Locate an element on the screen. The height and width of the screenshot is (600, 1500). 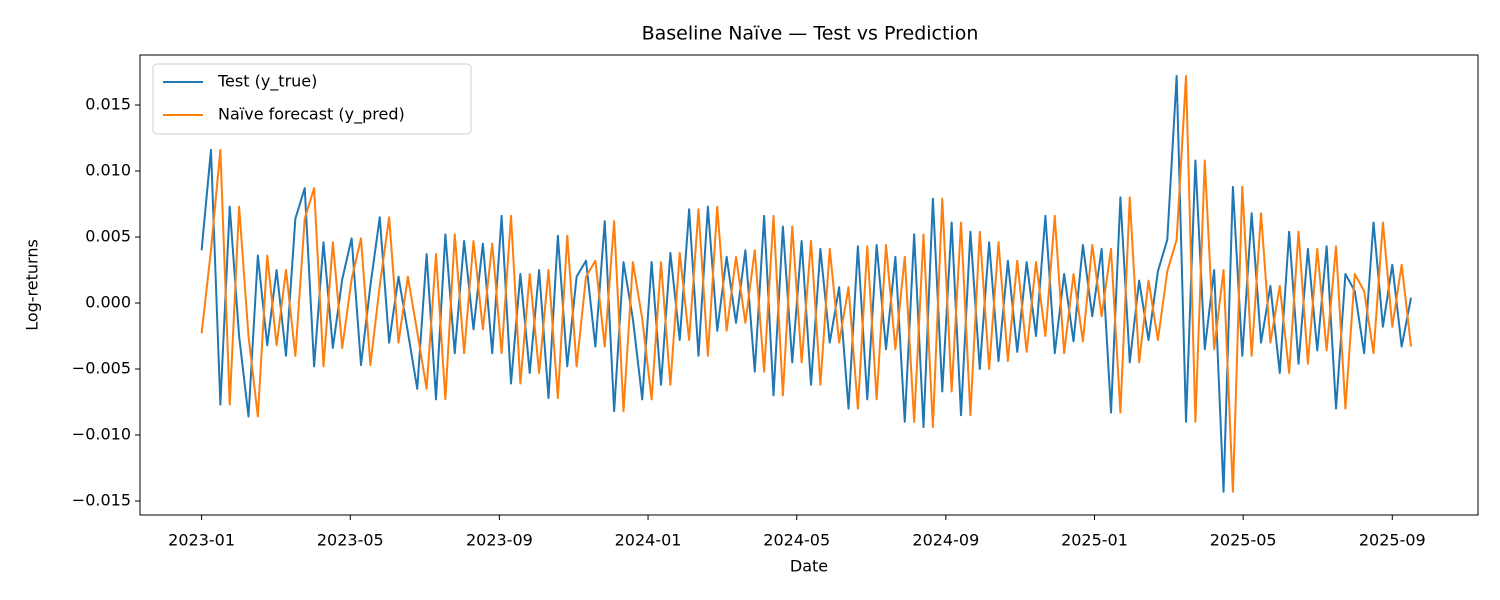
legend-box is located at coordinates (312, 99).